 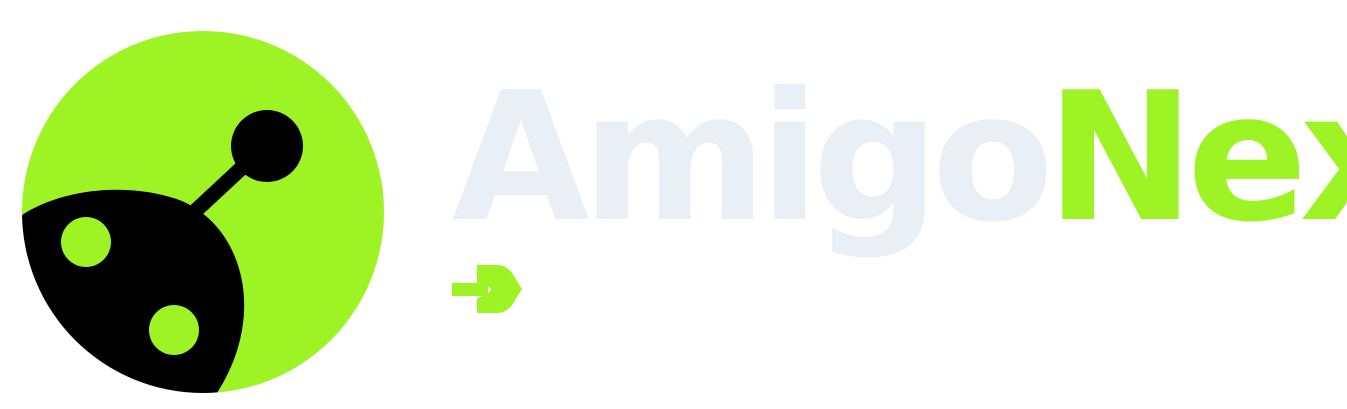 What do you see at coordinates (267, 146) in the screenshot?
I see `antenna-ball` at bounding box center [267, 146].